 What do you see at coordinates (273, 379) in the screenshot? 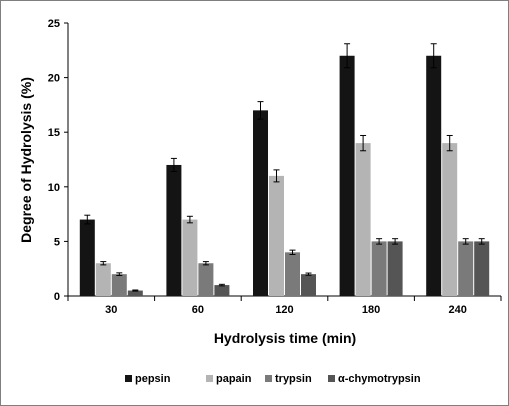
I see `legend: pepsin papain trypsin α-chymotrypsin` at bounding box center [273, 379].